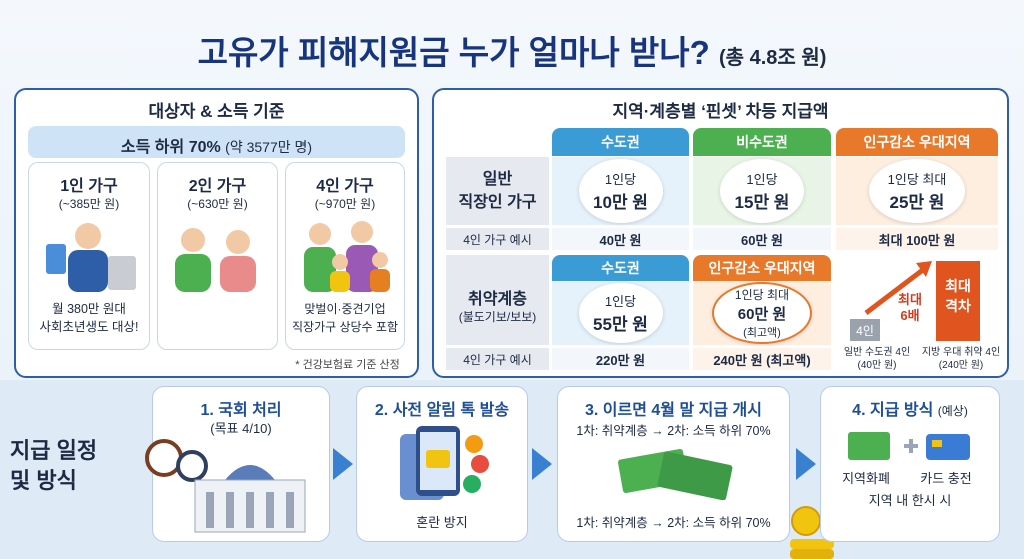 The width and height of the screenshot is (1024, 559). I want to click on household-title: 4인 가구, so click(345, 186).